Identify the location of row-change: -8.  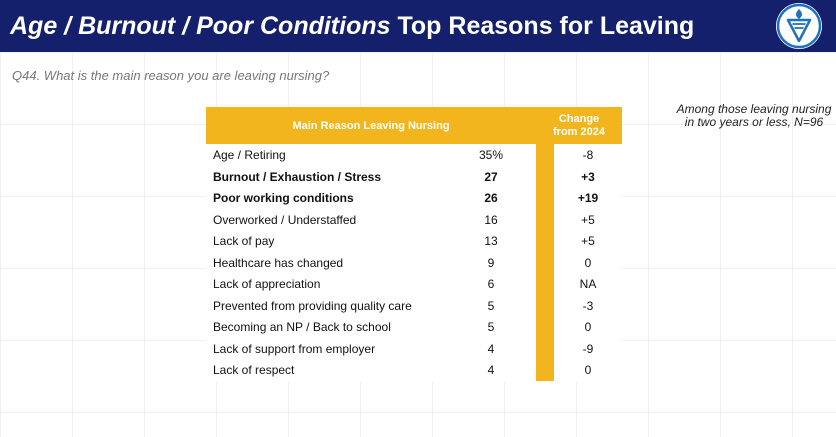
(588, 155).